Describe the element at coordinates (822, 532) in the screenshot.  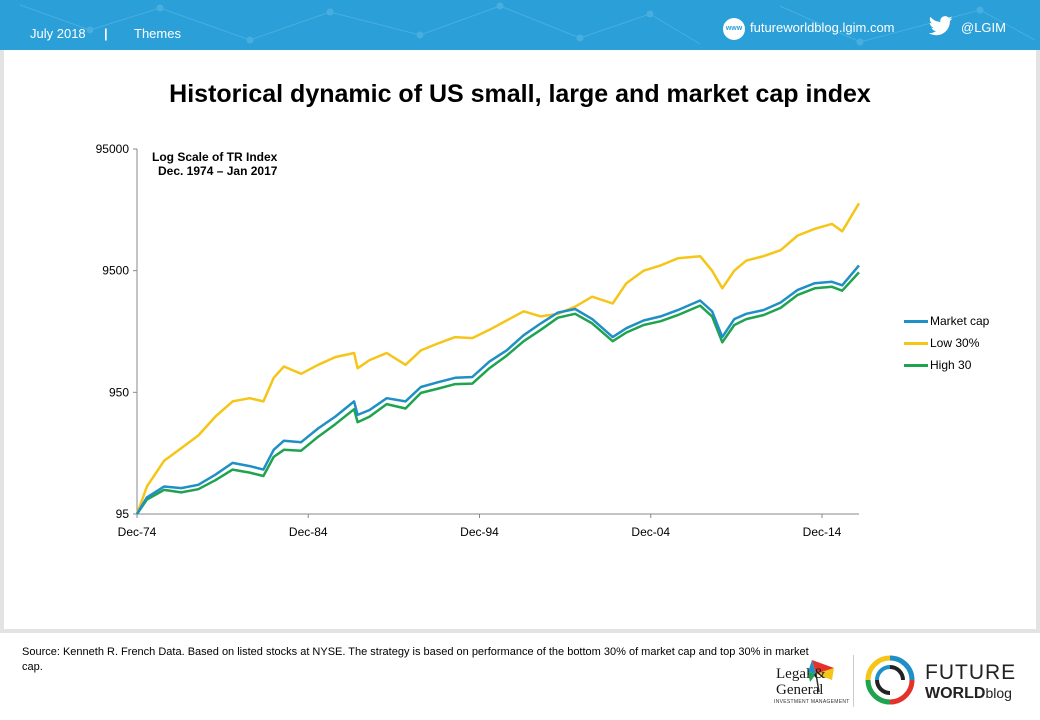
I see `x-tick-label: Dec-14` at that location.